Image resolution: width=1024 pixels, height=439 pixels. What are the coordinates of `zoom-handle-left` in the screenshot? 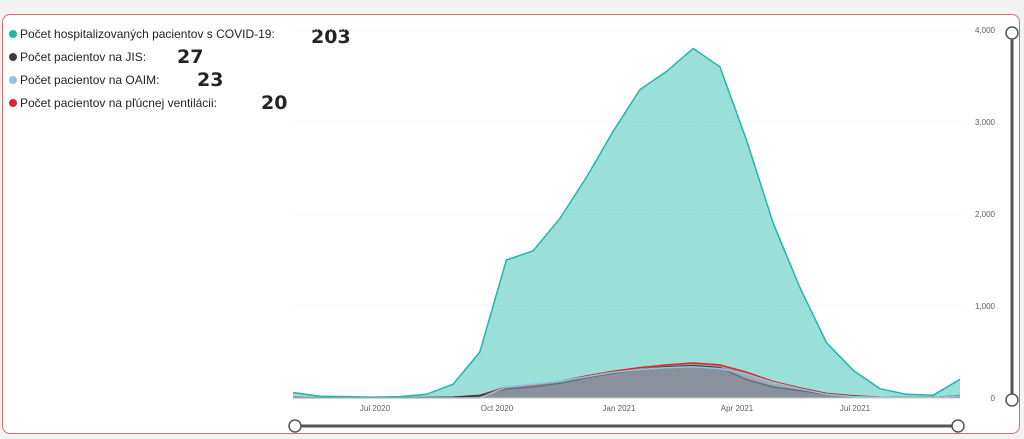 It's located at (295, 426).